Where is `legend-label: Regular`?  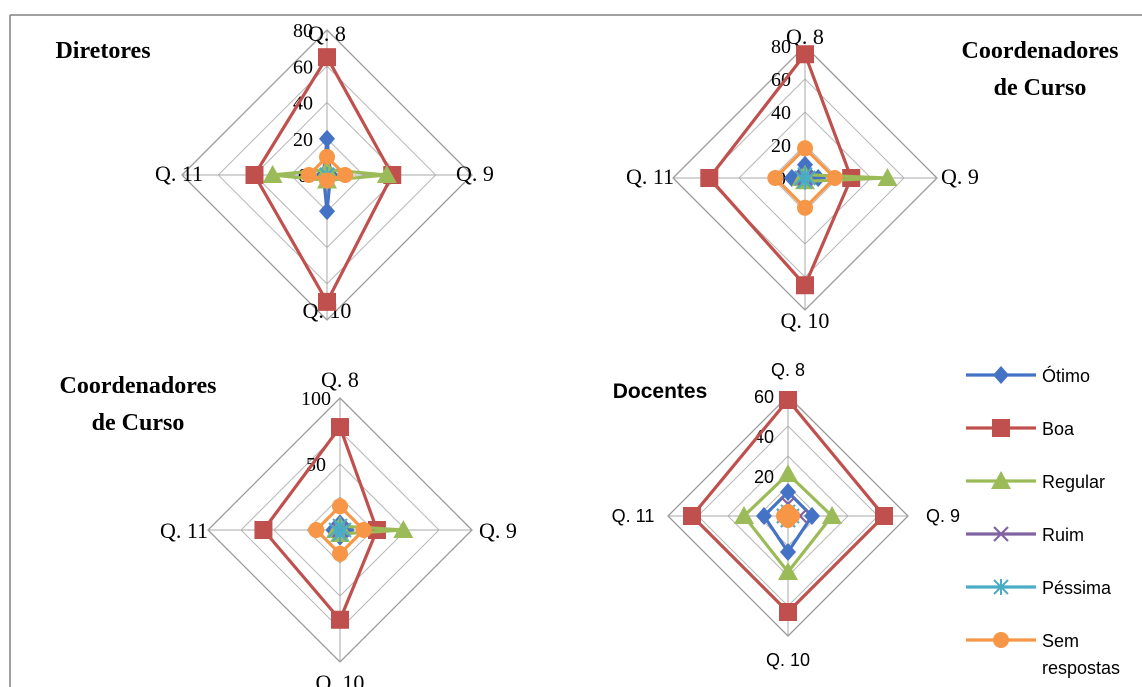
legend-label: Regular is located at coordinates (1073, 482).